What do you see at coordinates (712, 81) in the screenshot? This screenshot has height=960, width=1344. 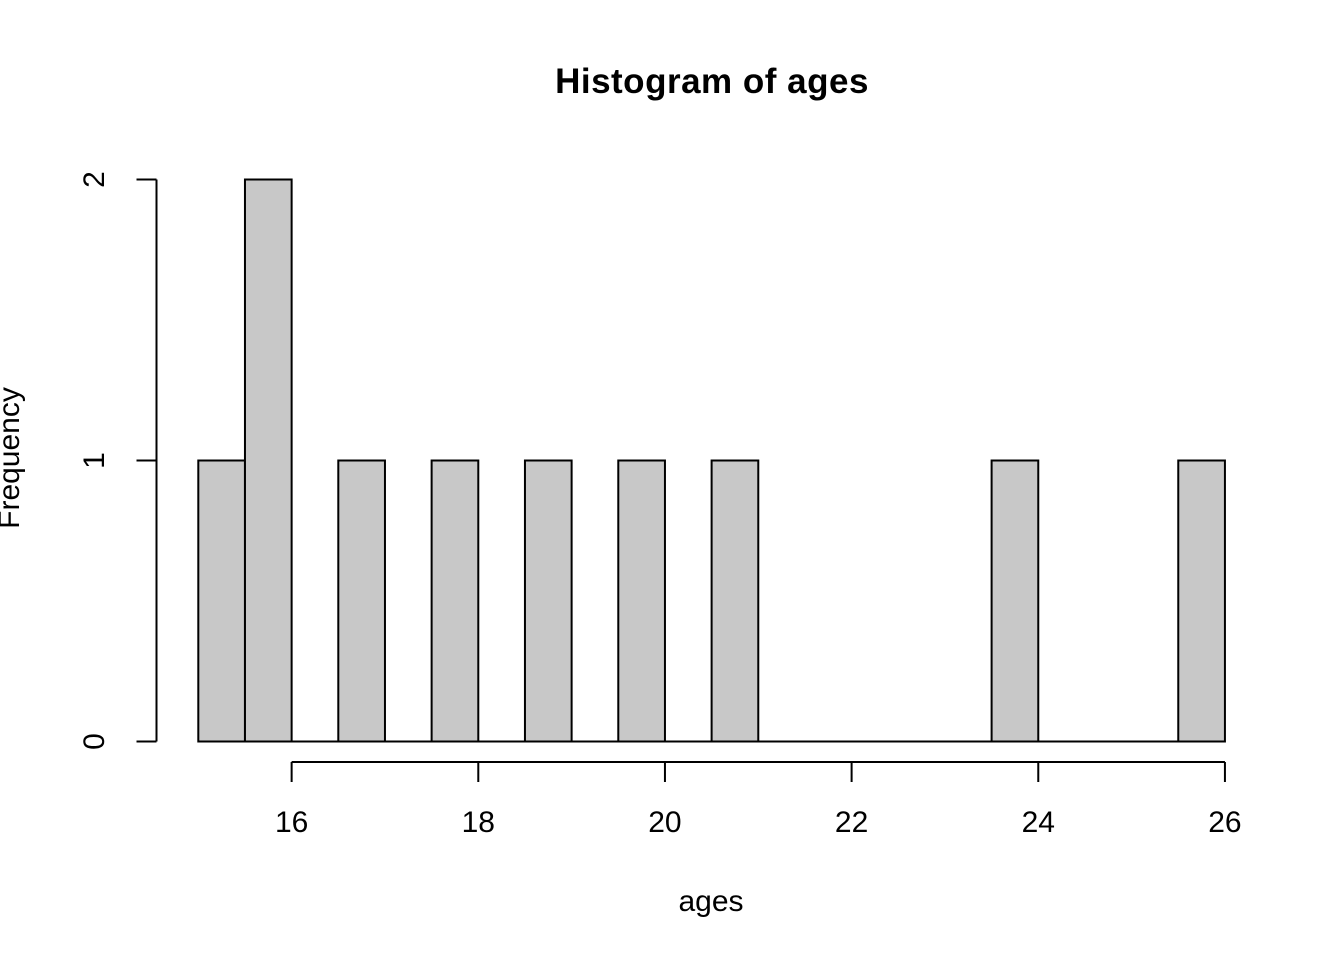 I see `chart-title: Histogram of ages` at bounding box center [712, 81].